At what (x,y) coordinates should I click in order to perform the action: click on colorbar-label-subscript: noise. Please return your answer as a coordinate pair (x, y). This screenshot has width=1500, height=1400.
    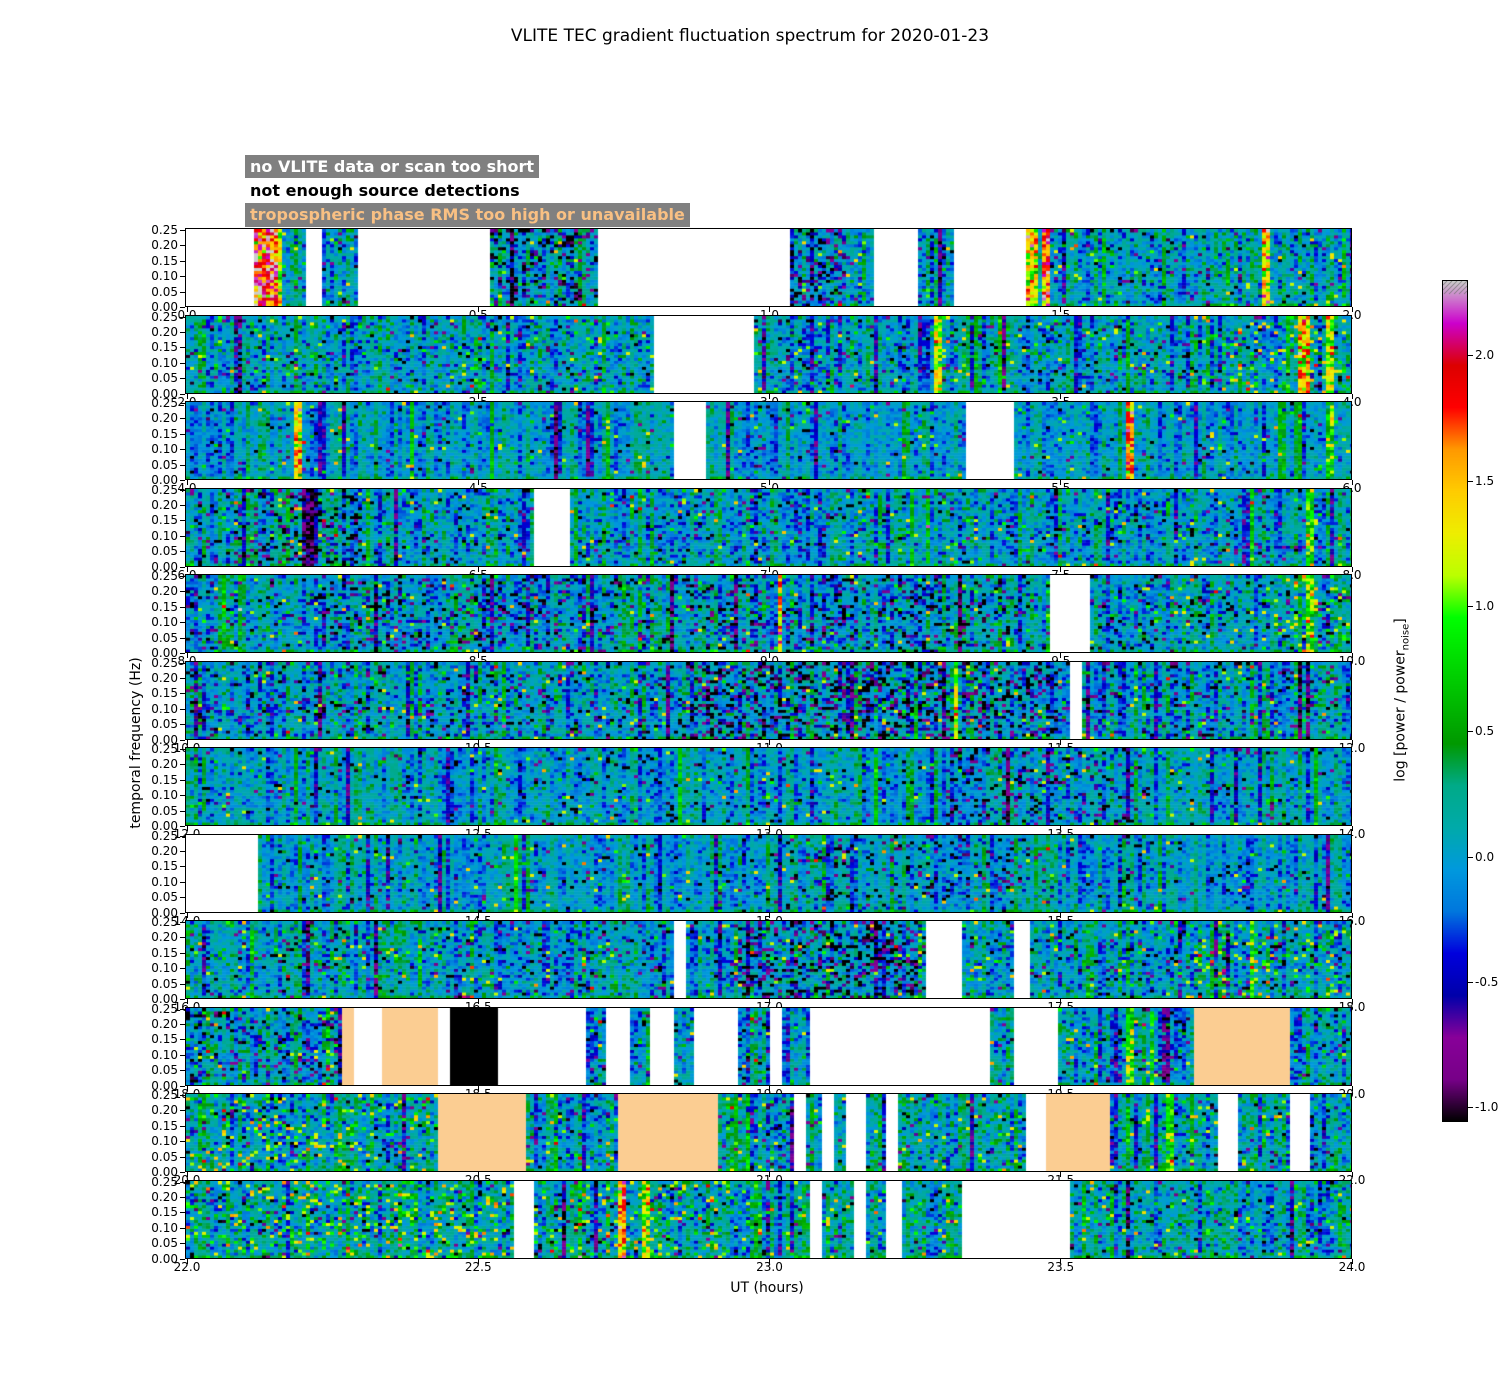
    Looking at the image, I should click on (1406, 637).